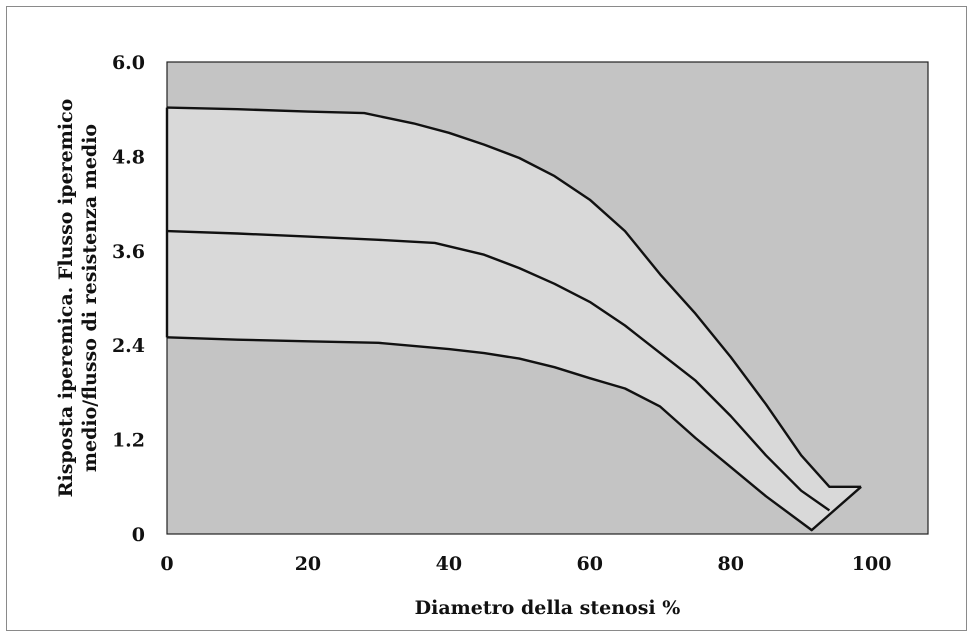 This screenshot has height=639, width=975. What do you see at coordinates (138, 535) in the screenshot?
I see `y-tick-label: 0` at bounding box center [138, 535].